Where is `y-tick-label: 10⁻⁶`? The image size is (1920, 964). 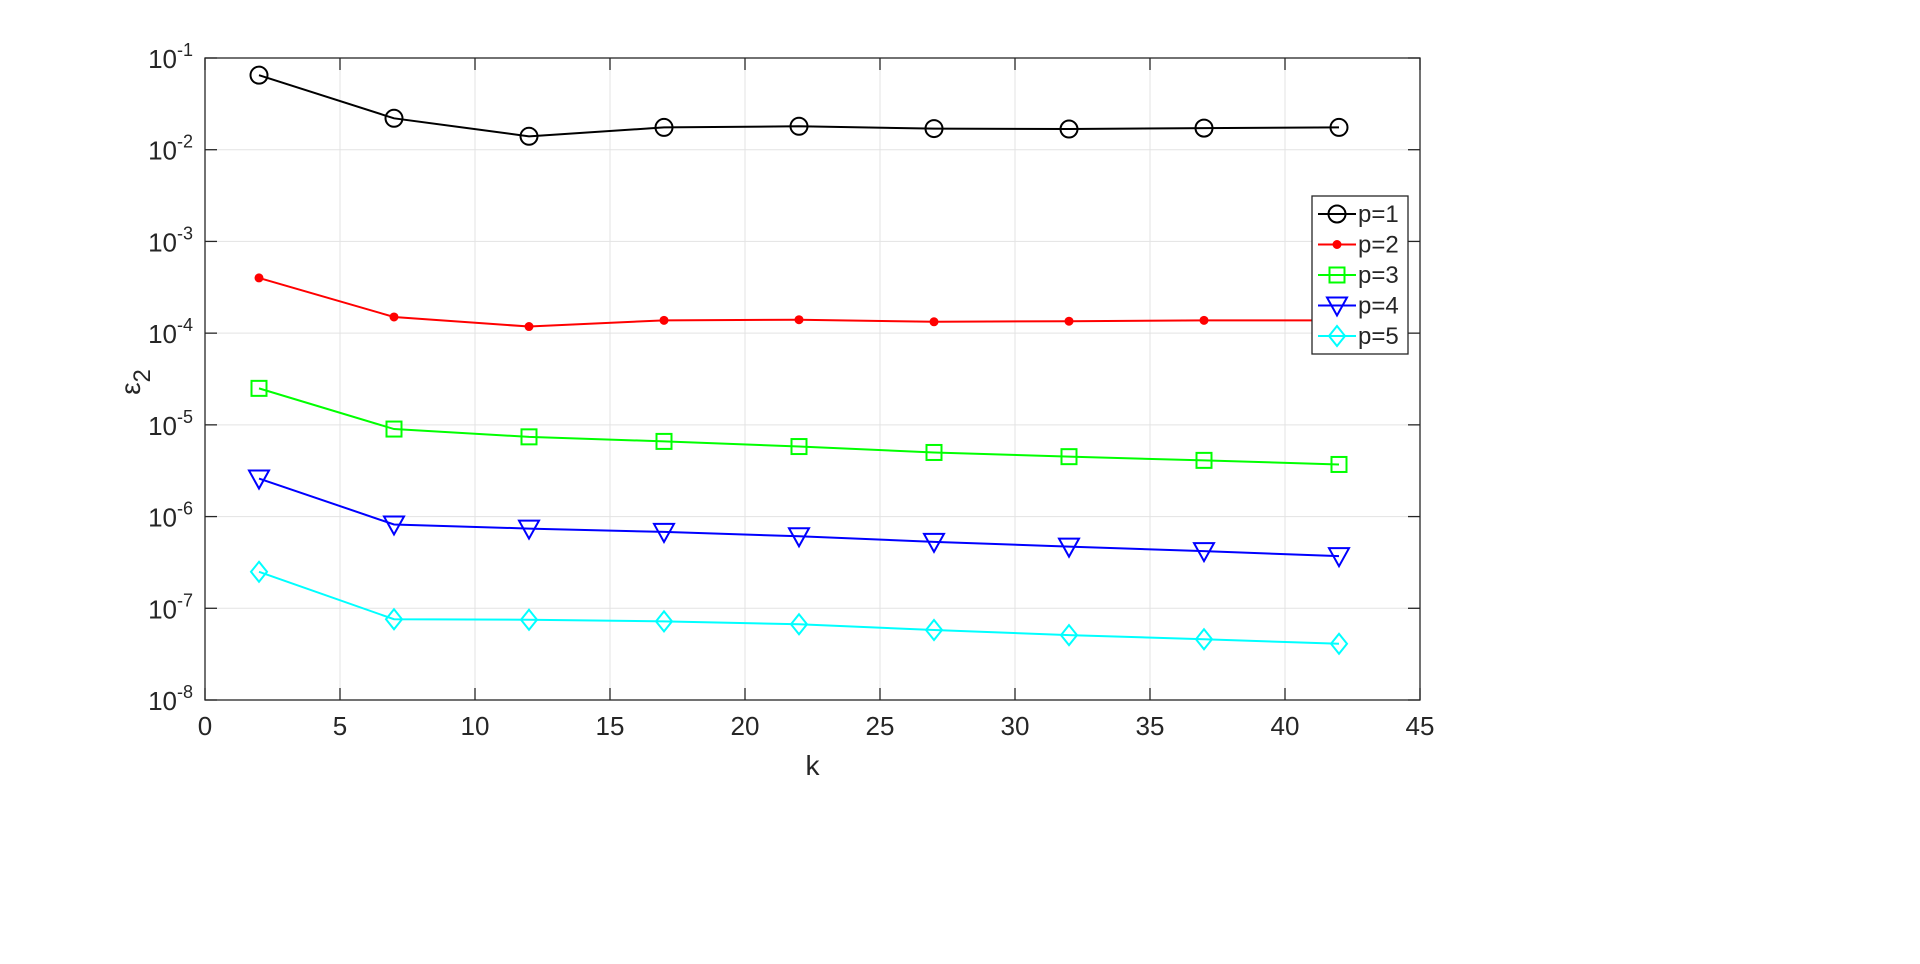 y-tick-label: 10⁻⁶ is located at coordinates (170, 516).